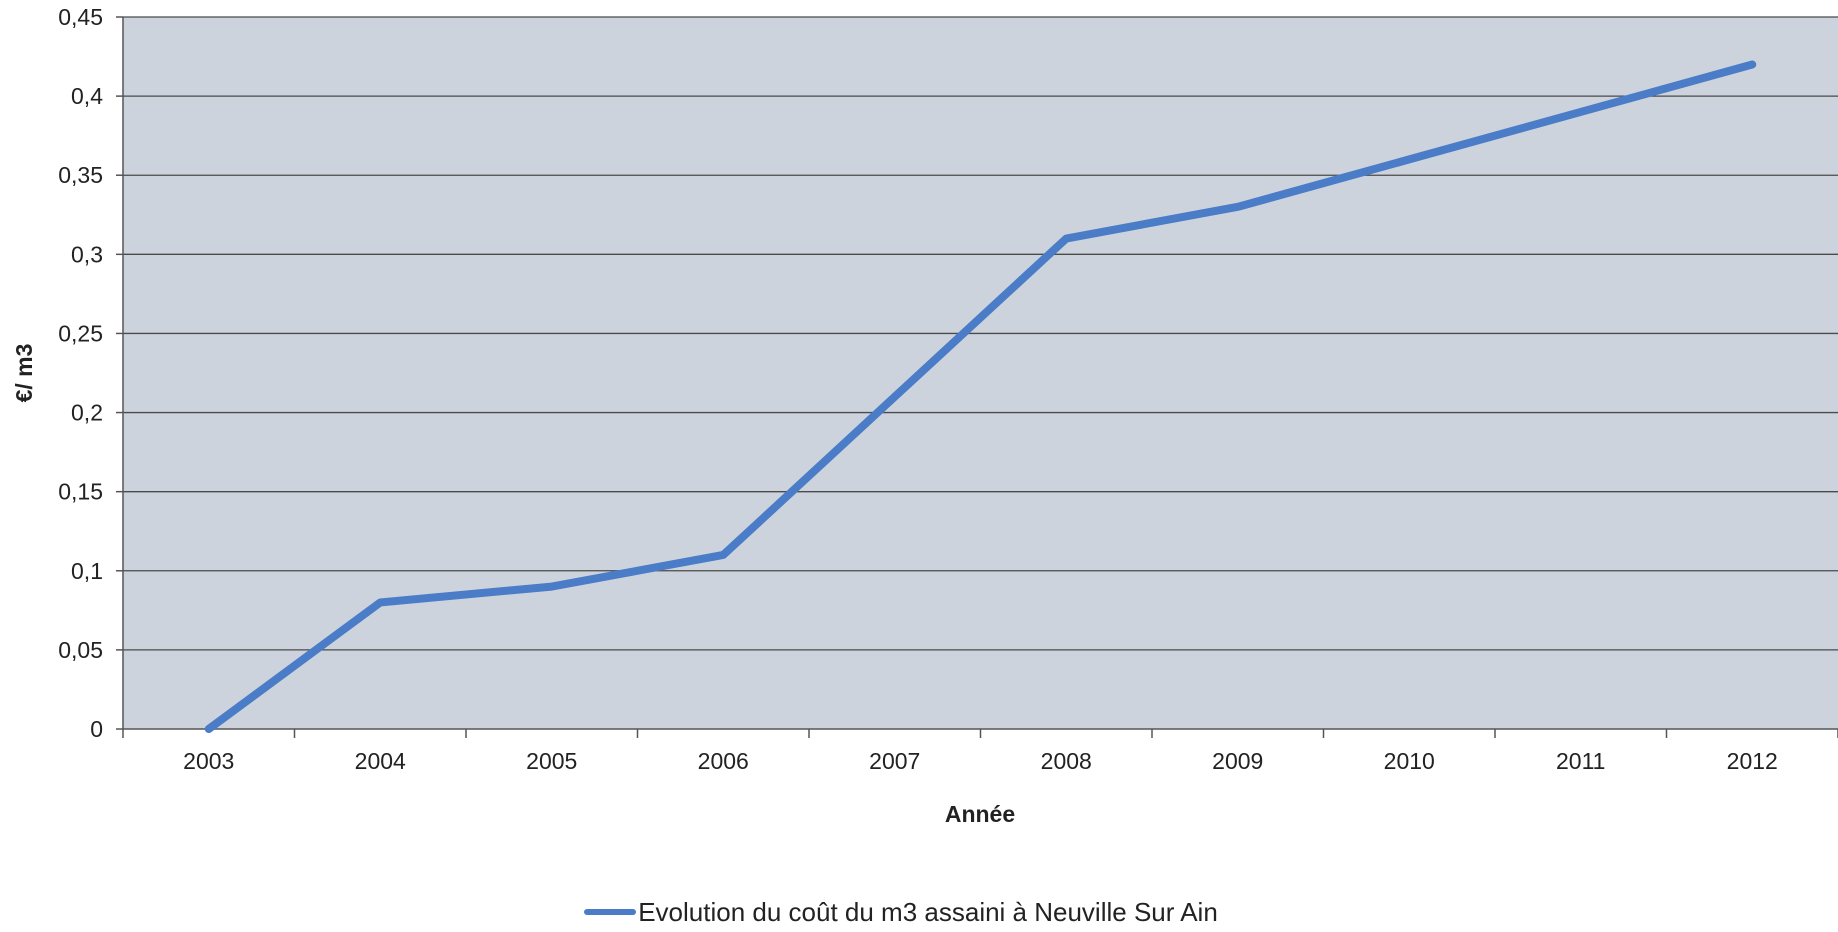  What do you see at coordinates (1752, 761) in the screenshot?
I see `x-tick-label: 2012` at bounding box center [1752, 761].